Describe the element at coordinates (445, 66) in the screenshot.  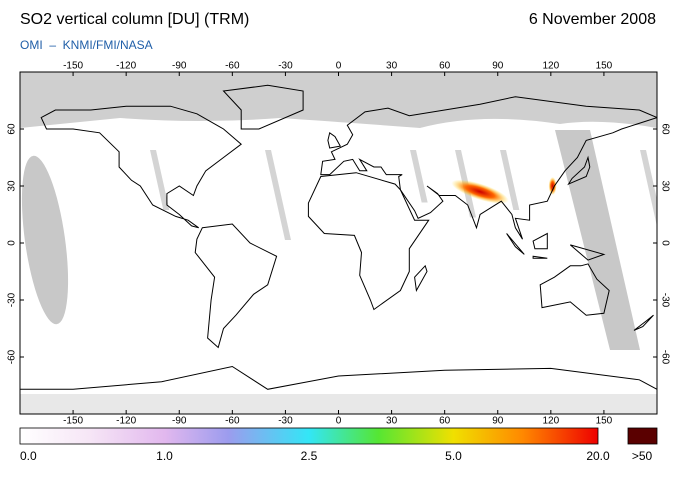
I see `lon-tick-label-top: 60` at that location.